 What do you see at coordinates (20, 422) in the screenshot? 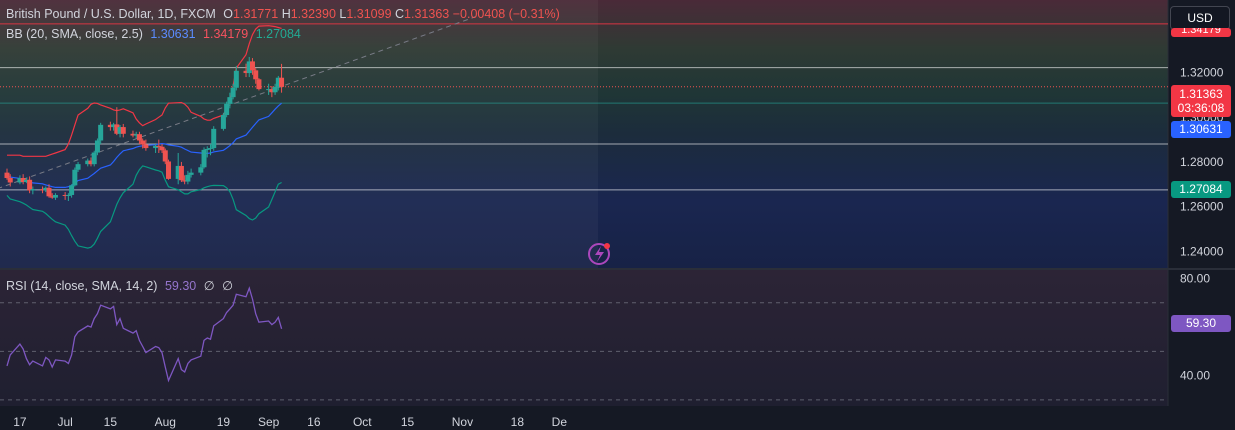
I see `time-axis-tick-label: 17` at bounding box center [20, 422].